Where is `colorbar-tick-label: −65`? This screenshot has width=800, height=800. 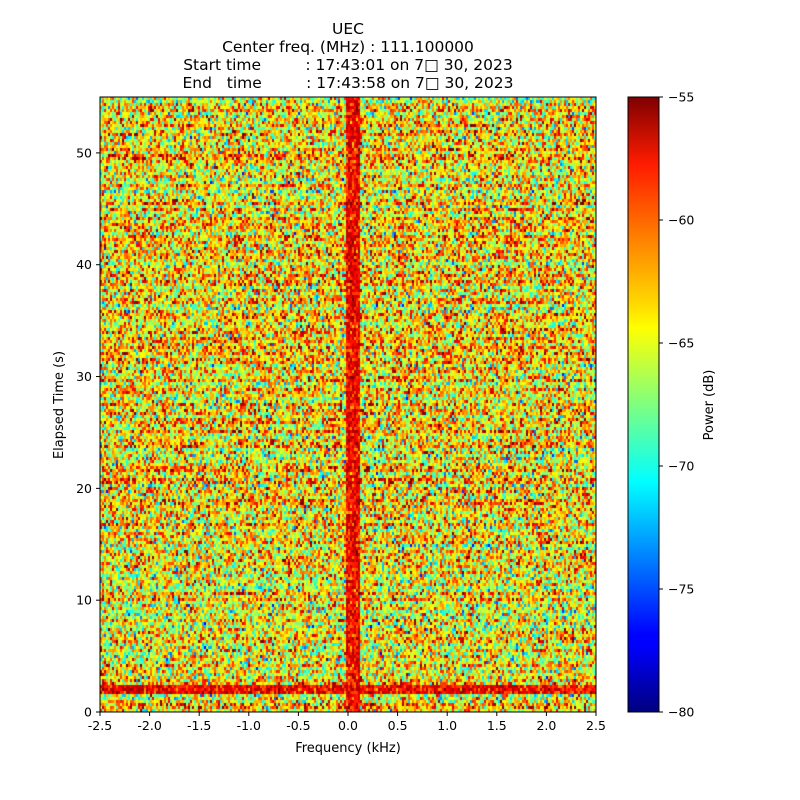 colorbar-tick-label: −65 is located at coordinates (681, 343).